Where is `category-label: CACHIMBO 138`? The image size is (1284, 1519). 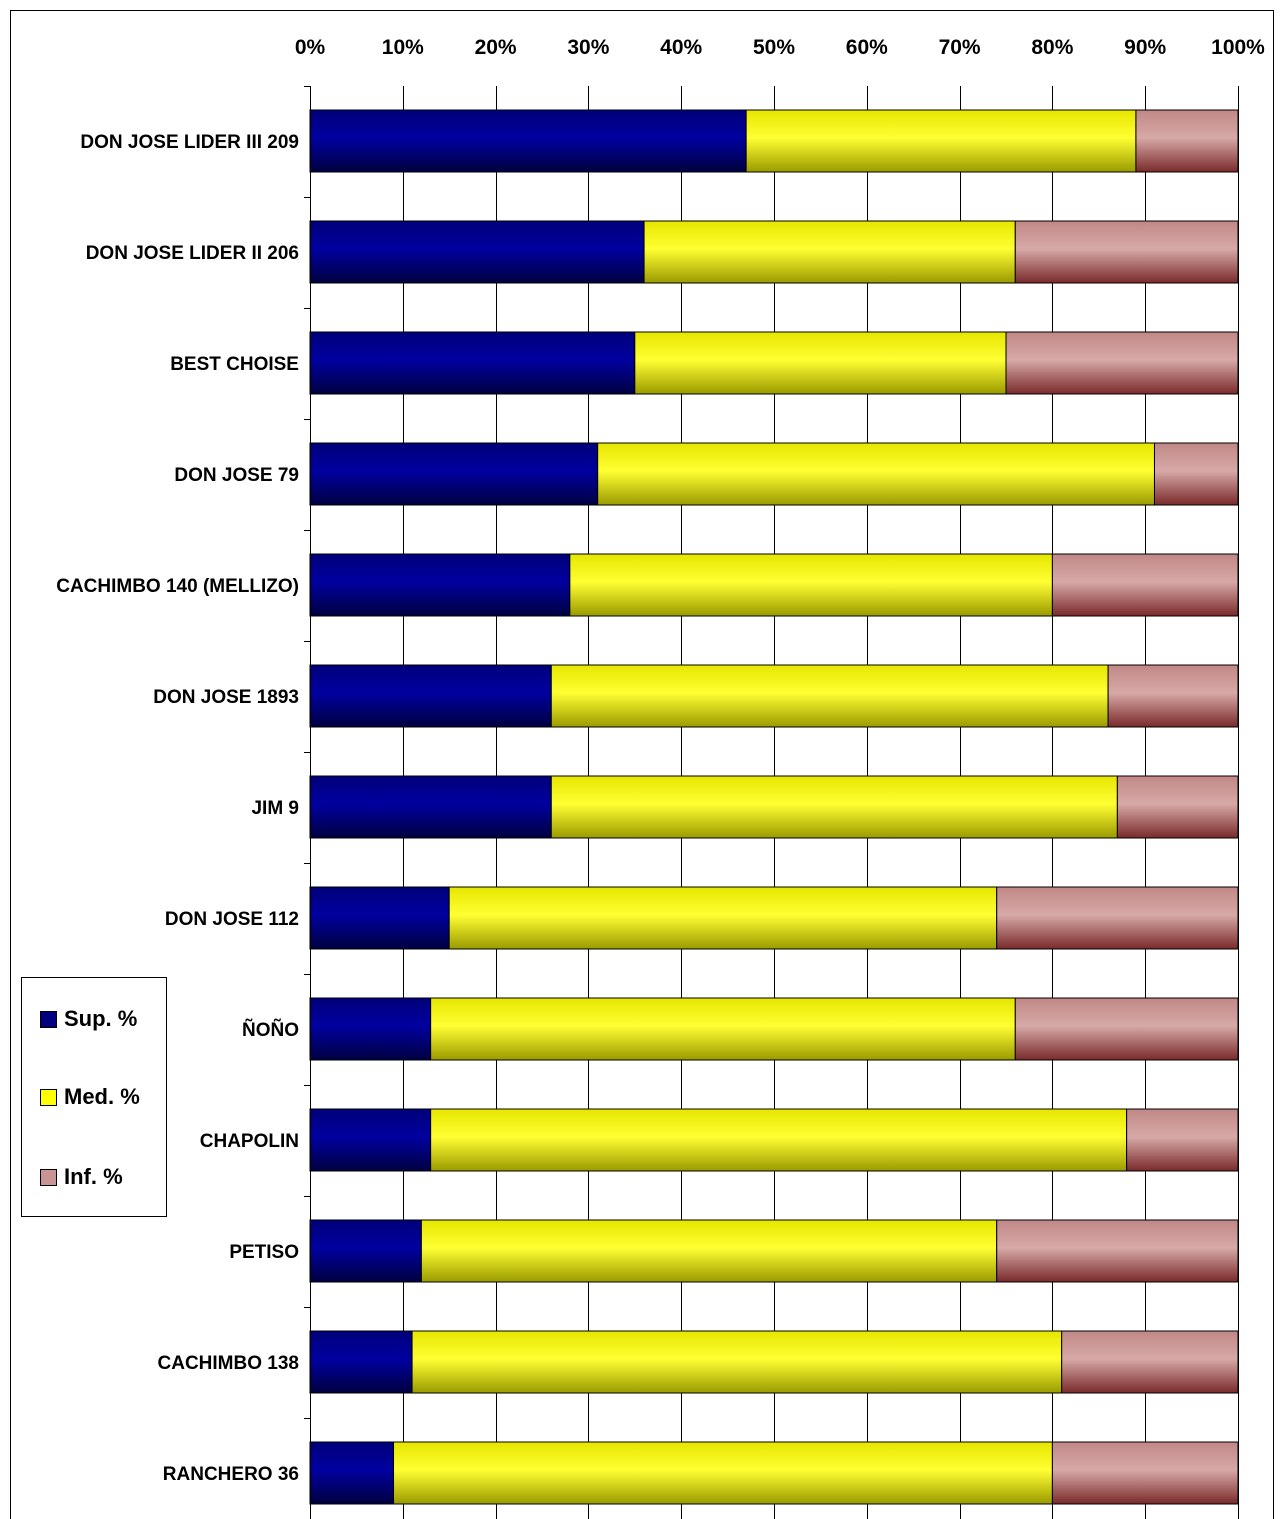 category-label: CACHIMBO 138 is located at coordinates (228, 1363).